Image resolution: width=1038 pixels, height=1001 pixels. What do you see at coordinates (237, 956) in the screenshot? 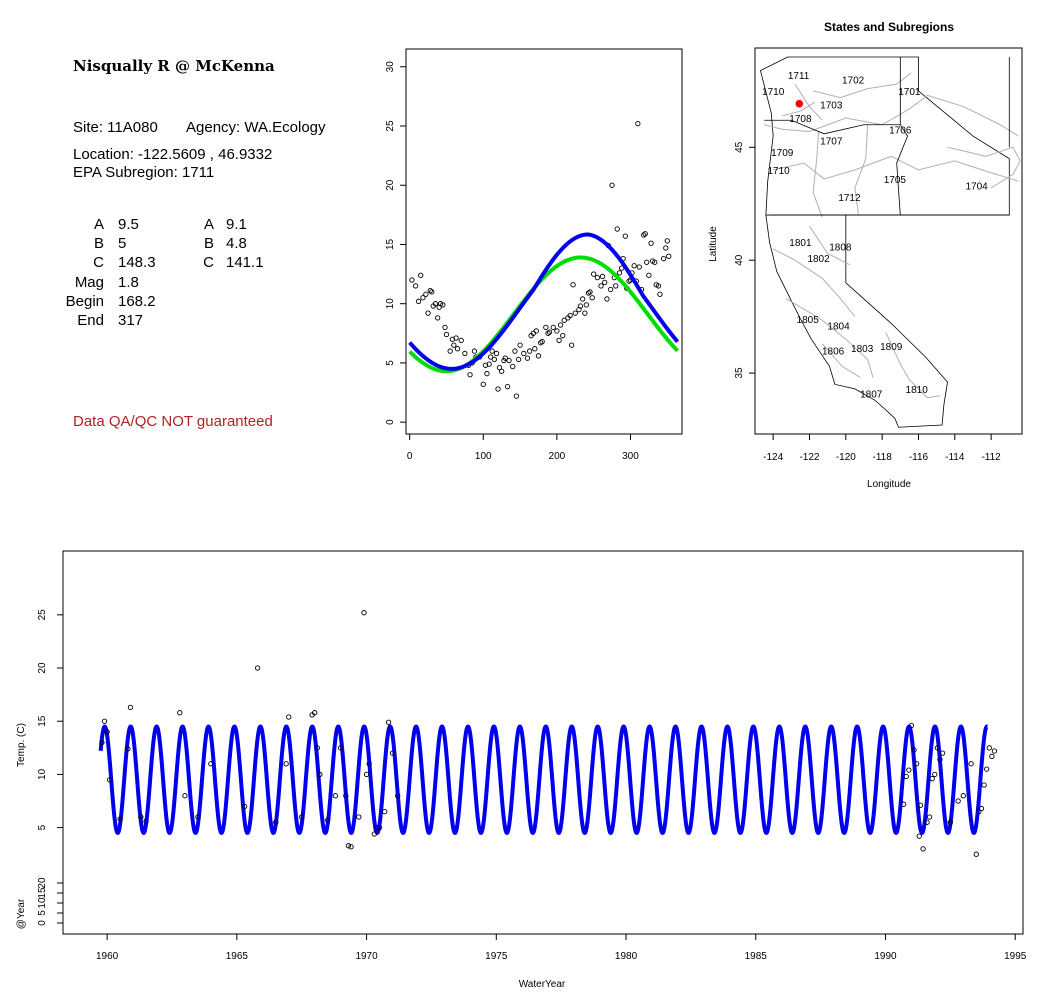
I see `ts-x-tick-label: 1965` at bounding box center [237, 956].